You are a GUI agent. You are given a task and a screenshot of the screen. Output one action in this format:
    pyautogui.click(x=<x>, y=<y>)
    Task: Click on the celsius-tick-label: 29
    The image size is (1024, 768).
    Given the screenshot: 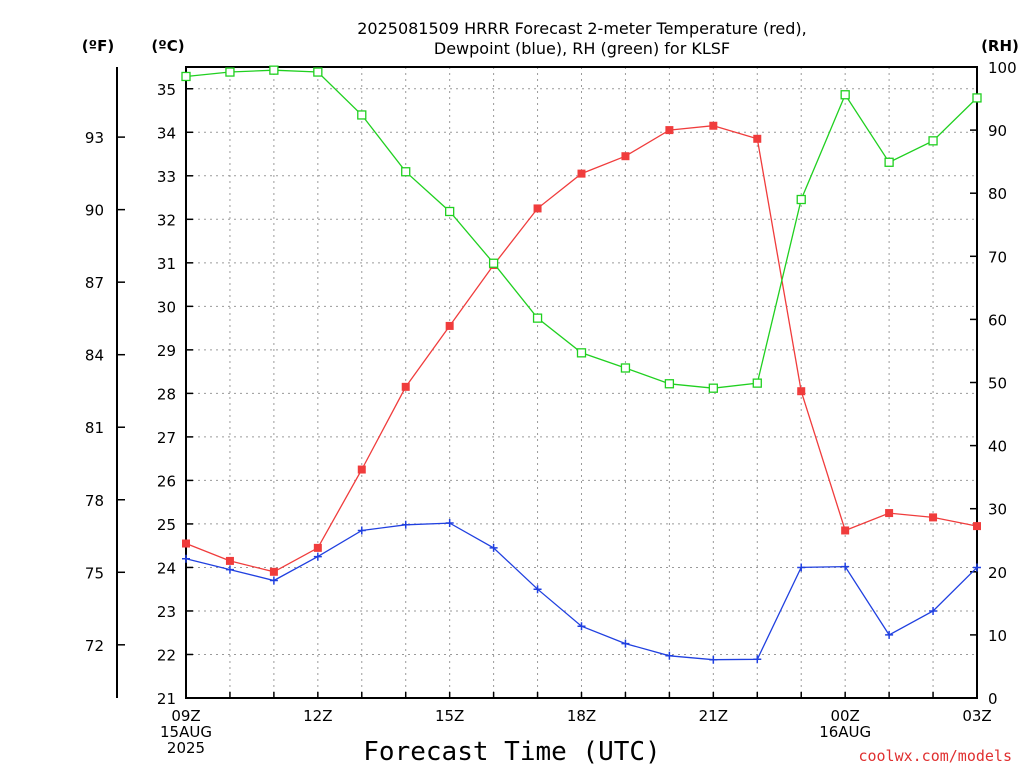 What is the action you would take?
    pyautogui.click(x=166, y=351)
    